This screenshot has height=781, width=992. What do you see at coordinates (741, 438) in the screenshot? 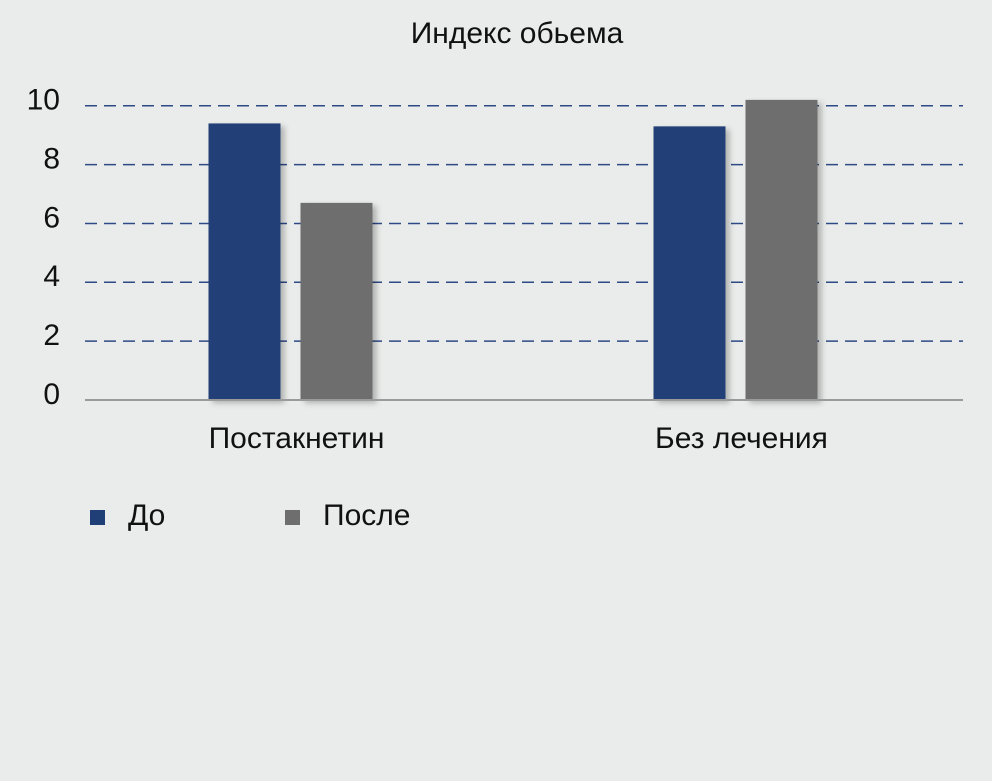
I see `x-tick-label: Без лечения` at bounding box center [741, 438].